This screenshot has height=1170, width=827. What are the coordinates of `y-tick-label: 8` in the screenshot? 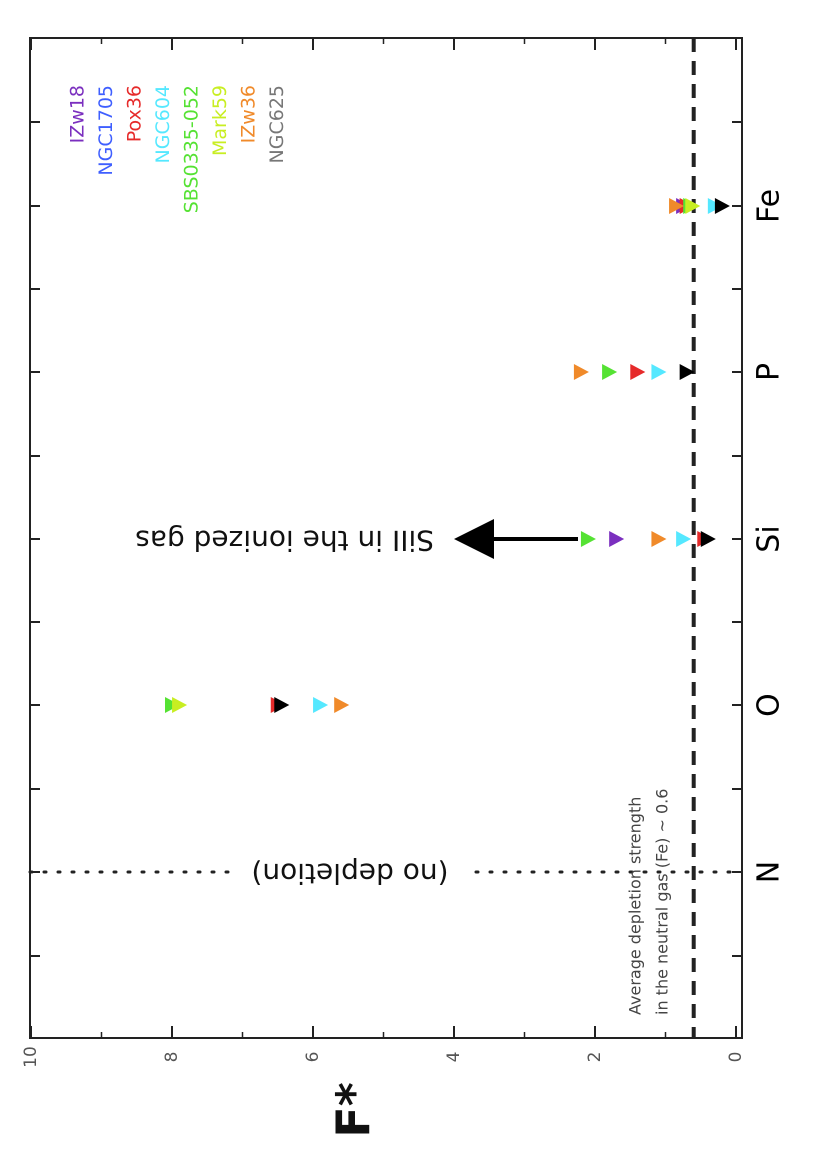 It's located at (172, 1057).